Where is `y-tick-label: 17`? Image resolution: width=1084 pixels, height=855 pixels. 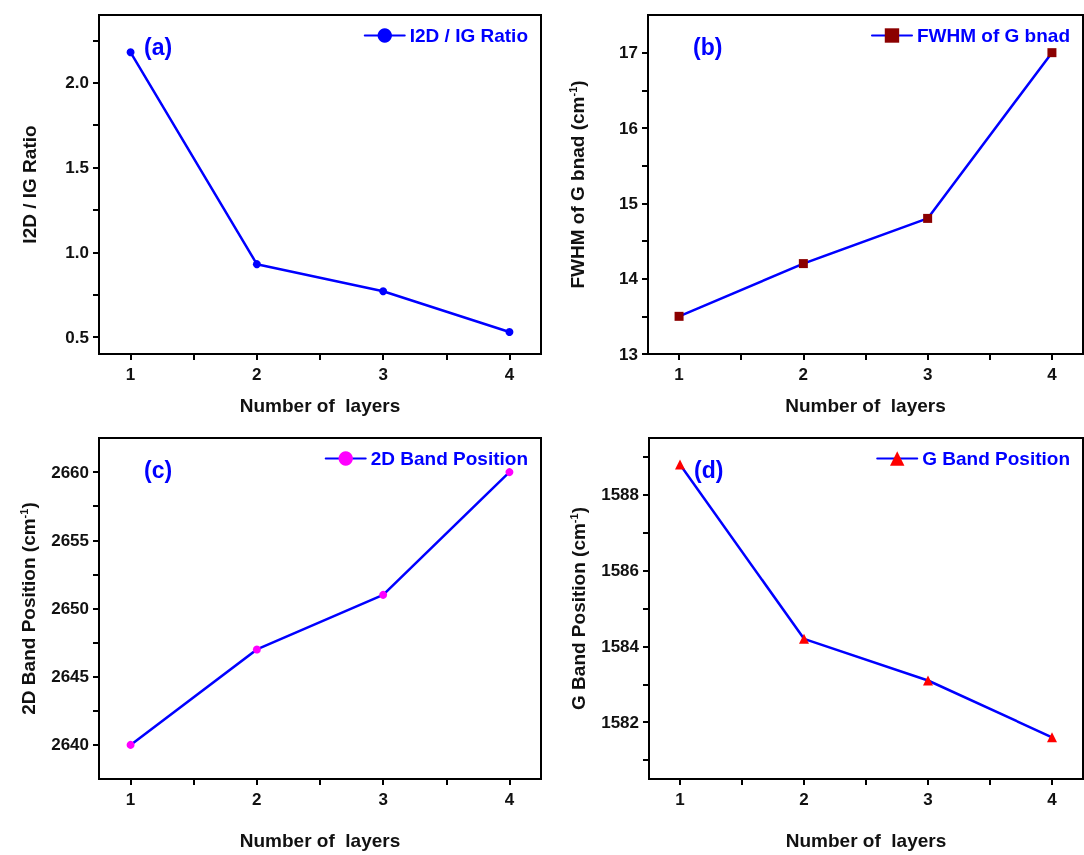
y-tick-label: 17 is located at coordinates (628, 53).